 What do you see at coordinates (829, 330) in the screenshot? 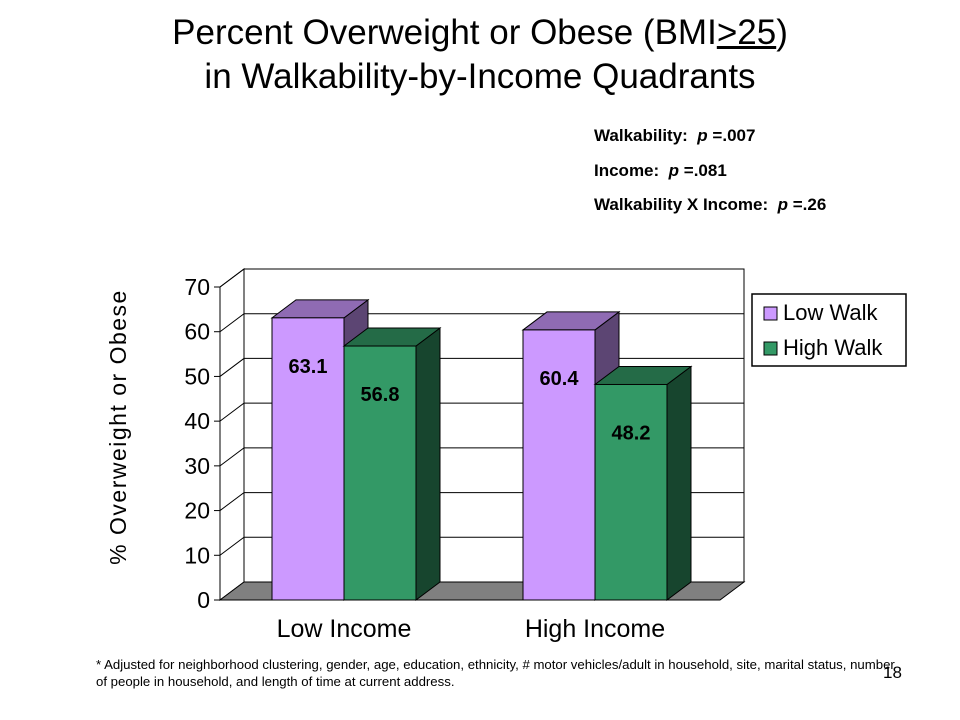
I see `legend-box` at bounding box center [829, 330].